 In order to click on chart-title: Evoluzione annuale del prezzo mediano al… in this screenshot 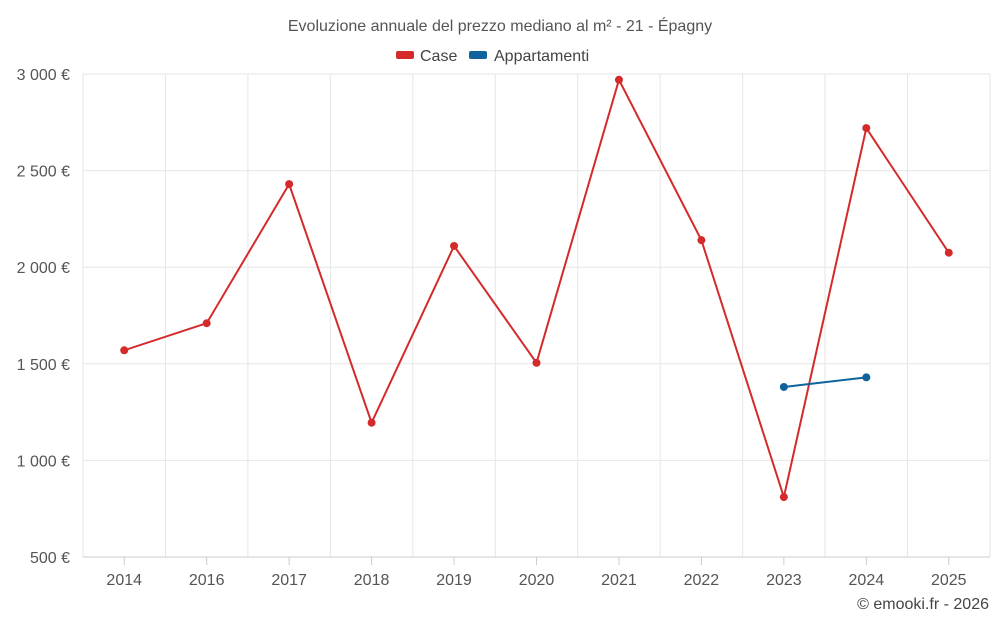, I will do `click(500, 25)`.